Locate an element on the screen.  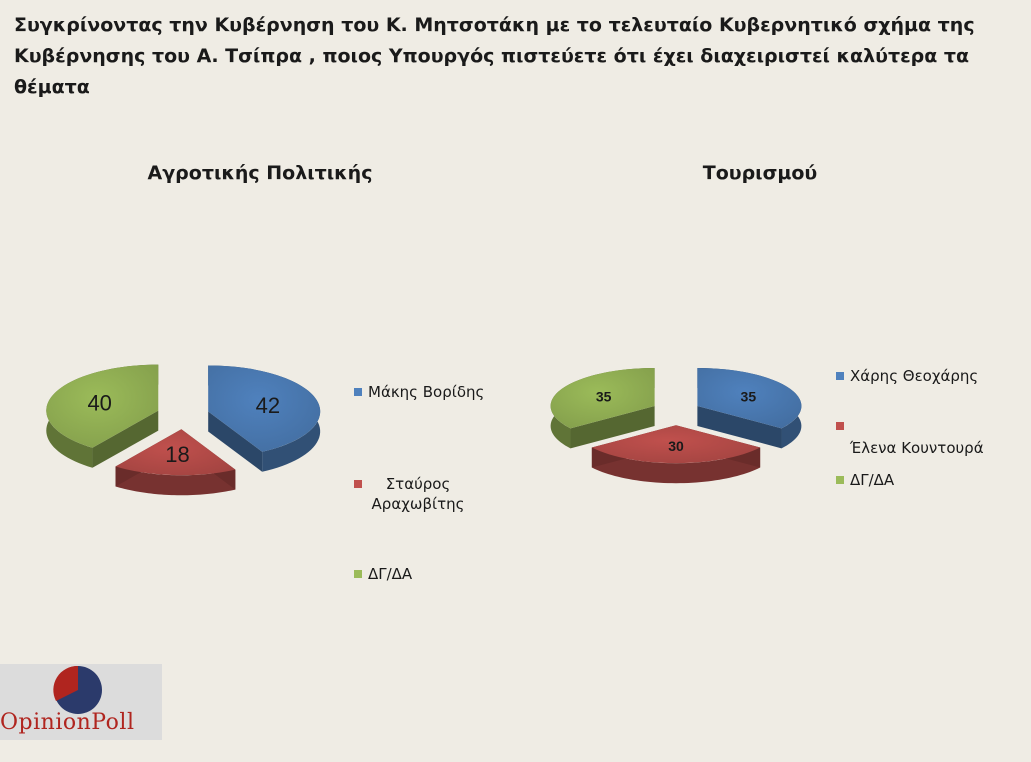
data-label: 42 is located at coordinates (268, 405).